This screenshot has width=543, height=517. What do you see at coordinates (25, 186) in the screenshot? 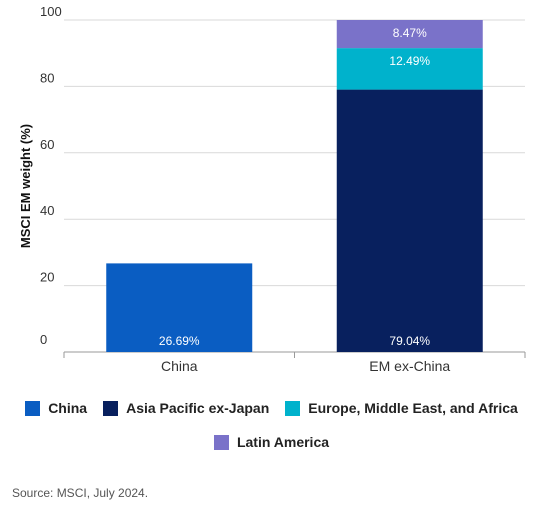
I see `y-axis-title: MSCI EM weight (%)` at bounding box center [25, 186].